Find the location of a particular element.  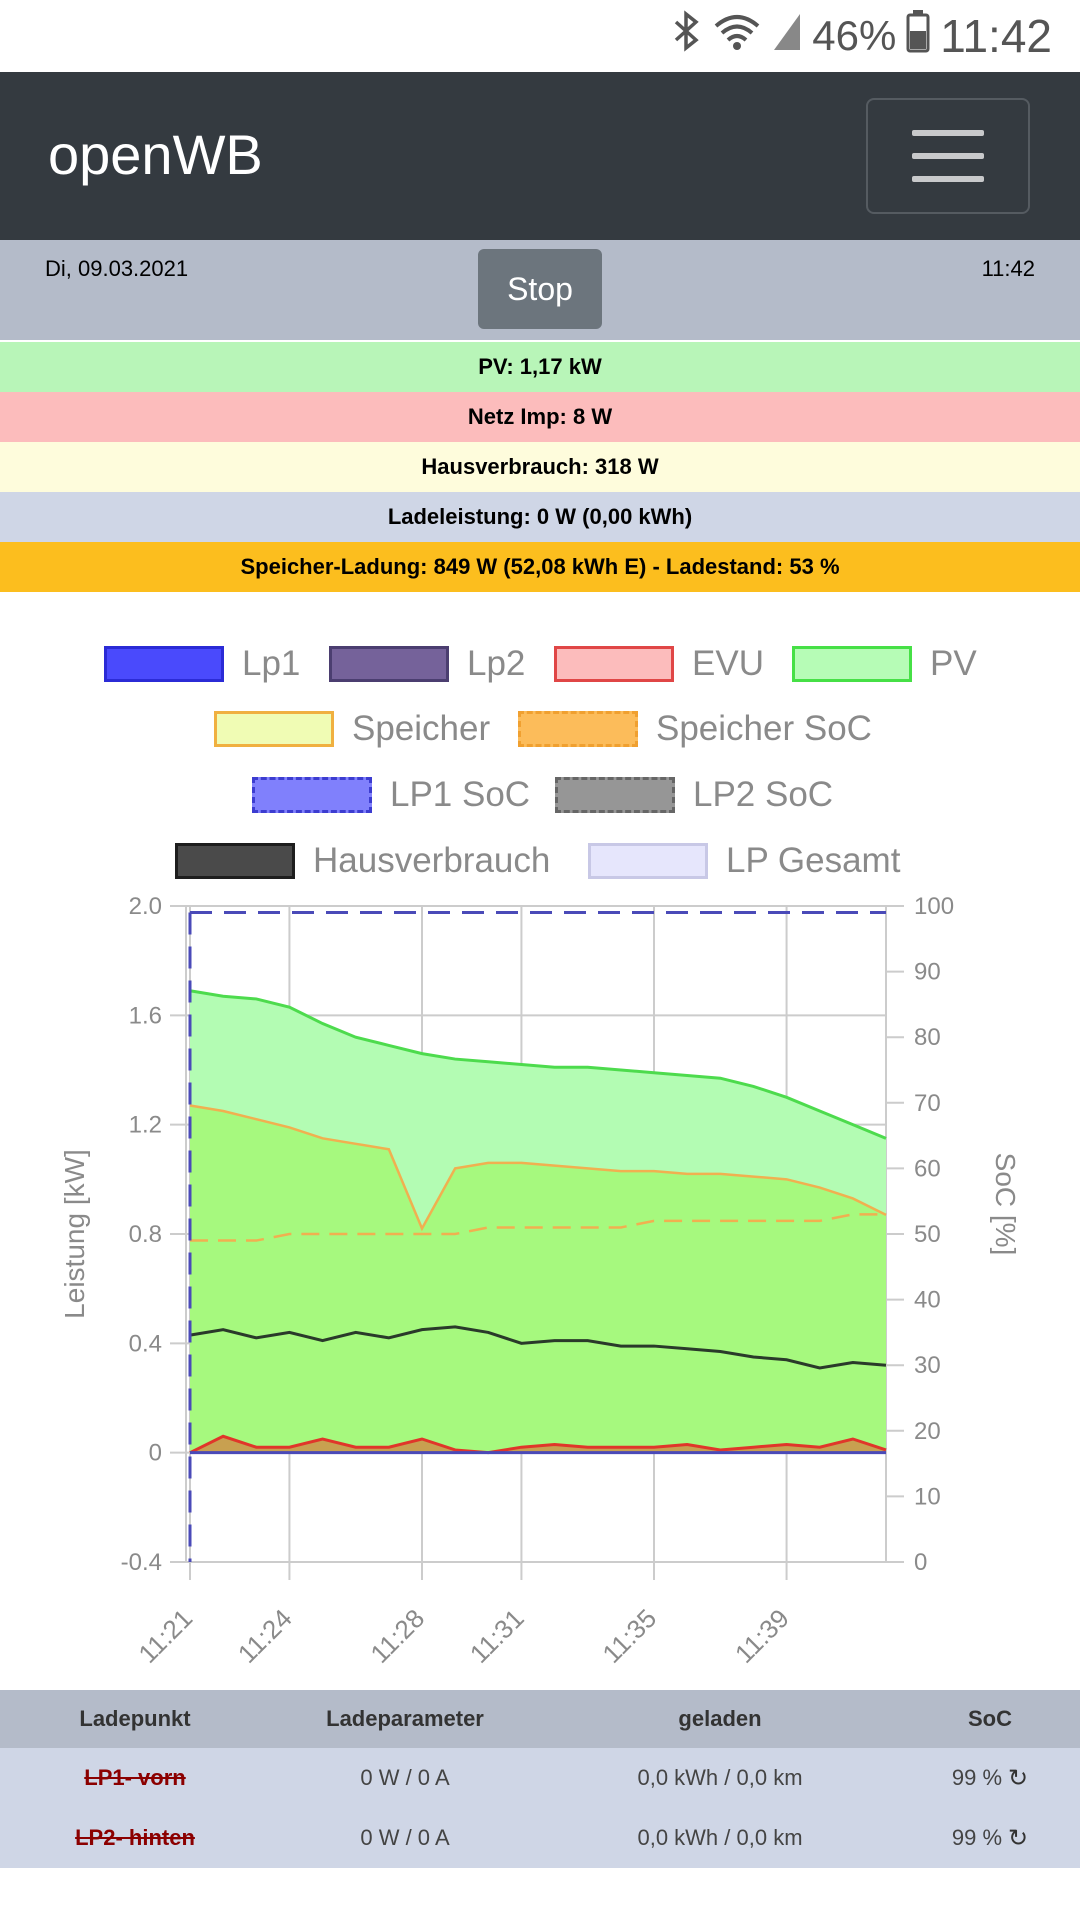

y2-tick-label: 10 is located at coordinates (927, 1496).